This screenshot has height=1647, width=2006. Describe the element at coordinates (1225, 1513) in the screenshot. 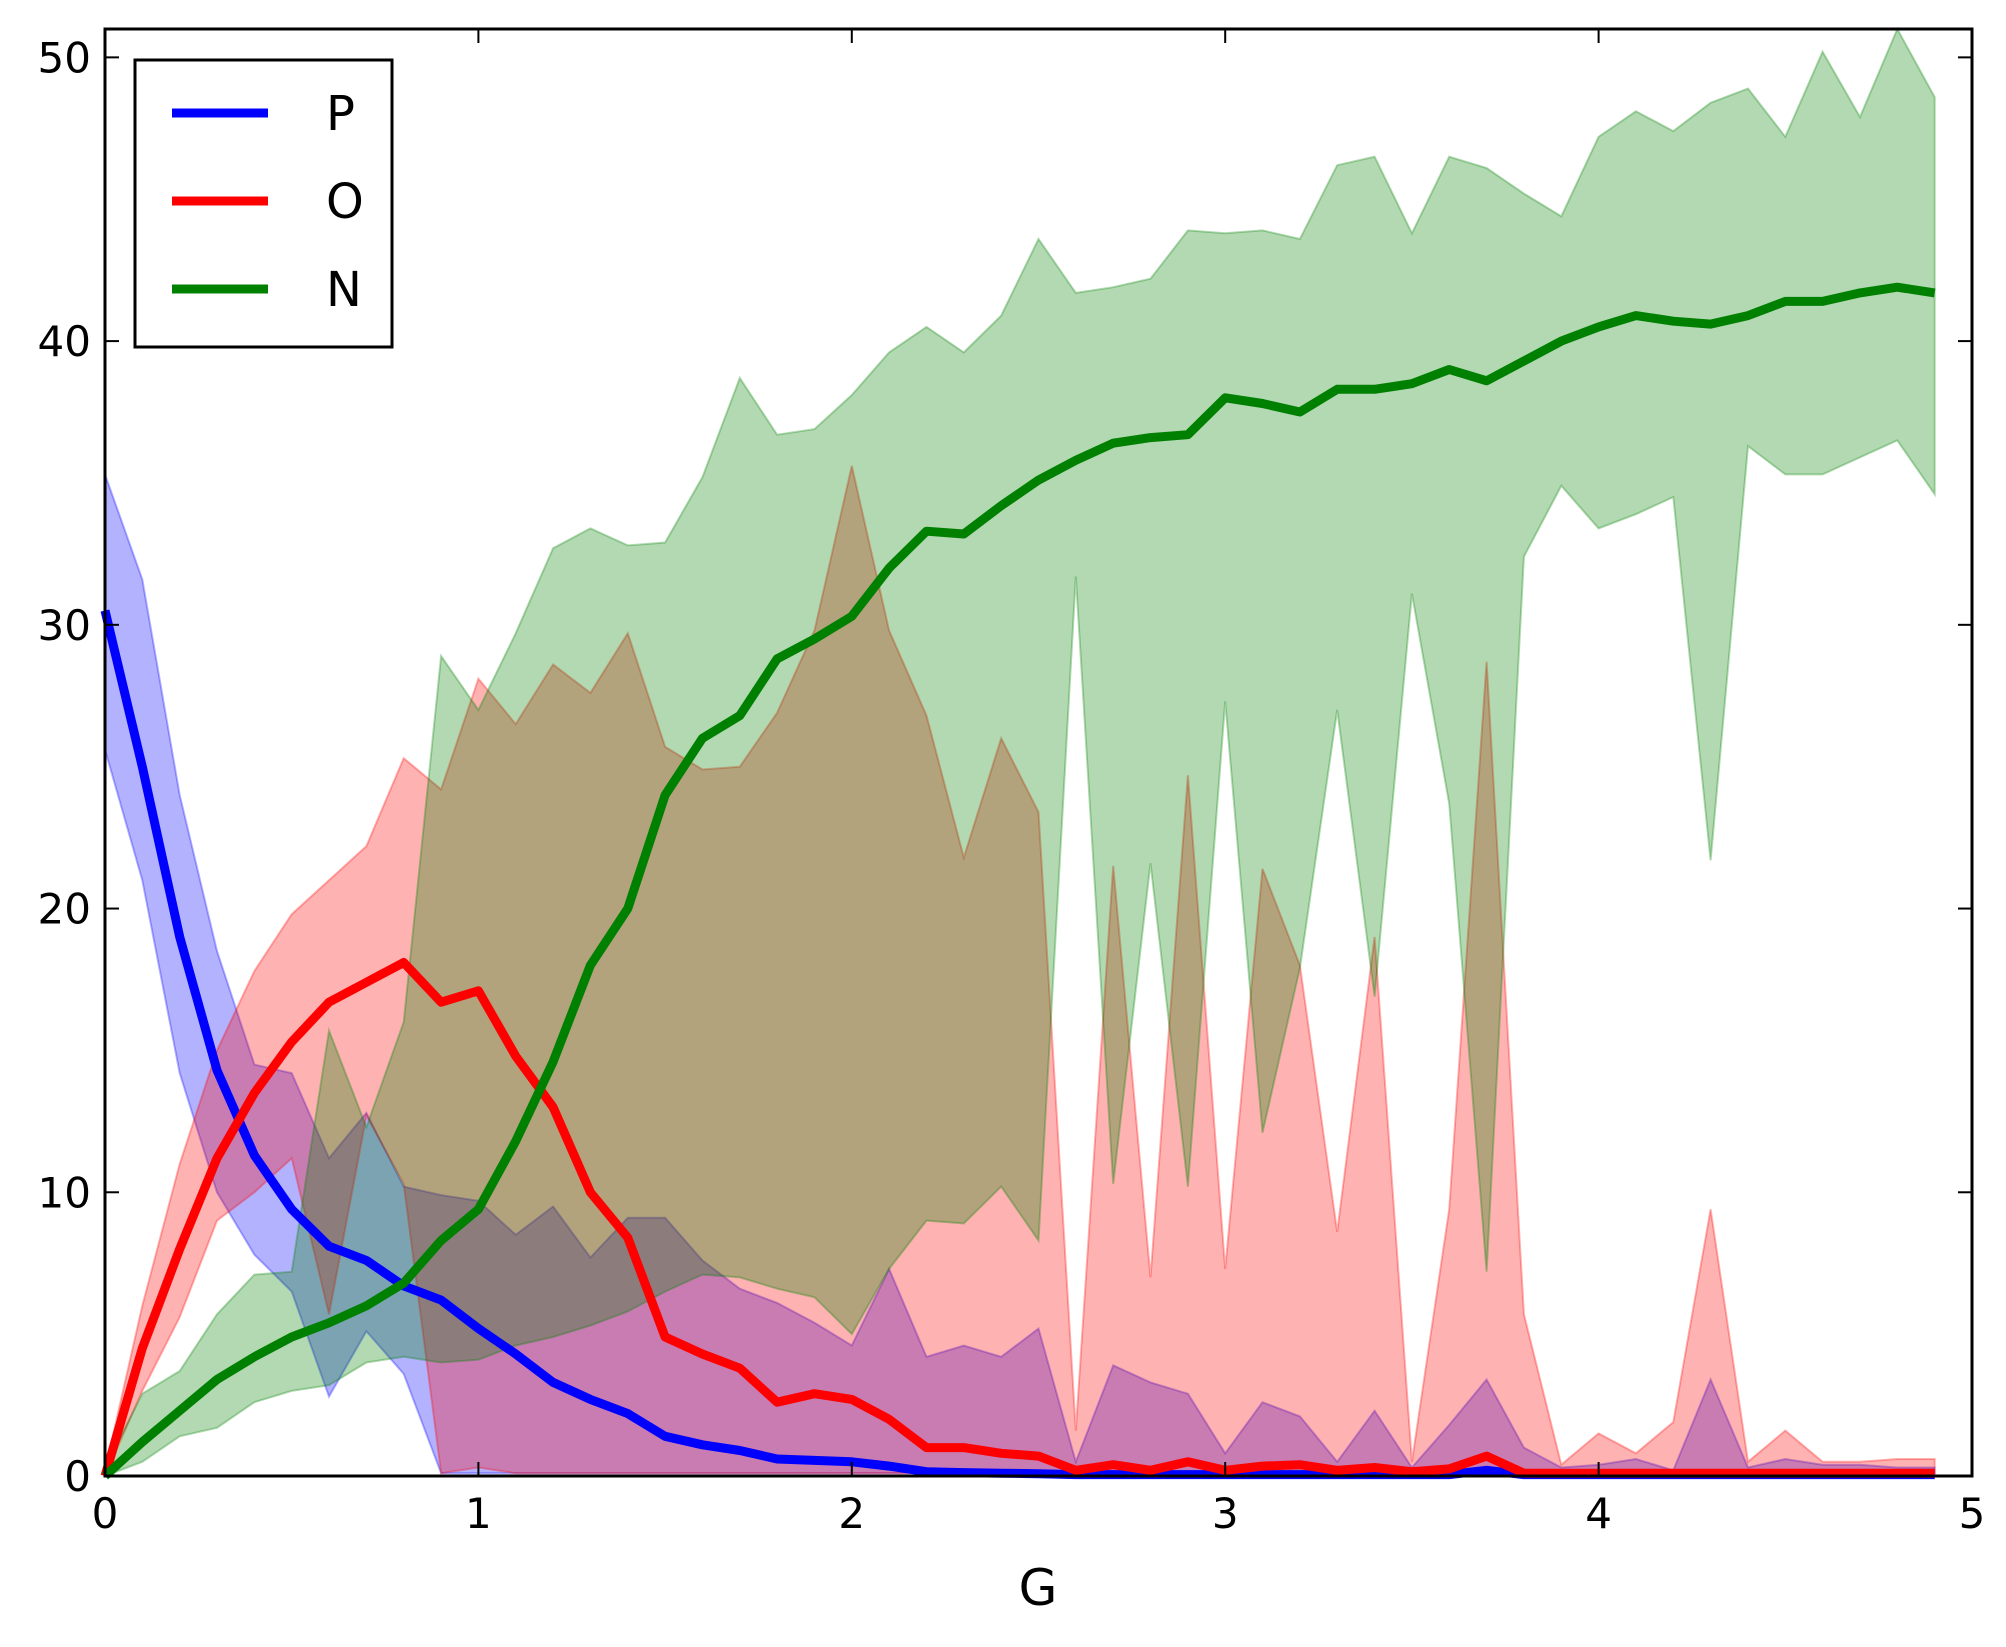

I see `x-tick-label: 3` at that location.